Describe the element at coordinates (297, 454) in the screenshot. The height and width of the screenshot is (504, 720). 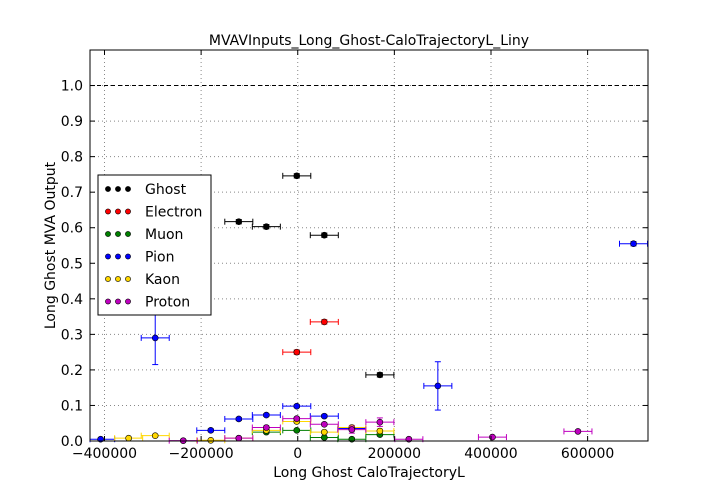
I see `x-tick-label: 0` at that location.